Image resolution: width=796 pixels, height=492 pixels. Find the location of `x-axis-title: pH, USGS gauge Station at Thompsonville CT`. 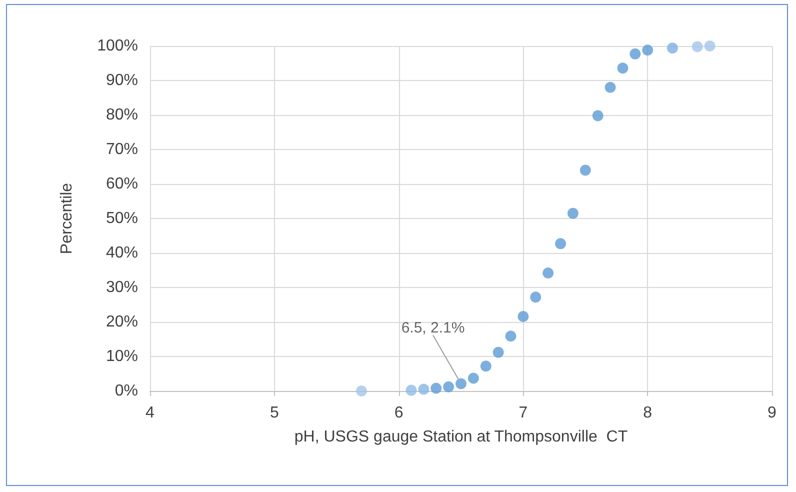

x-axis-title: pH, USGS gauge Station at Thompsonville CT is located at coordinates (461, 437).